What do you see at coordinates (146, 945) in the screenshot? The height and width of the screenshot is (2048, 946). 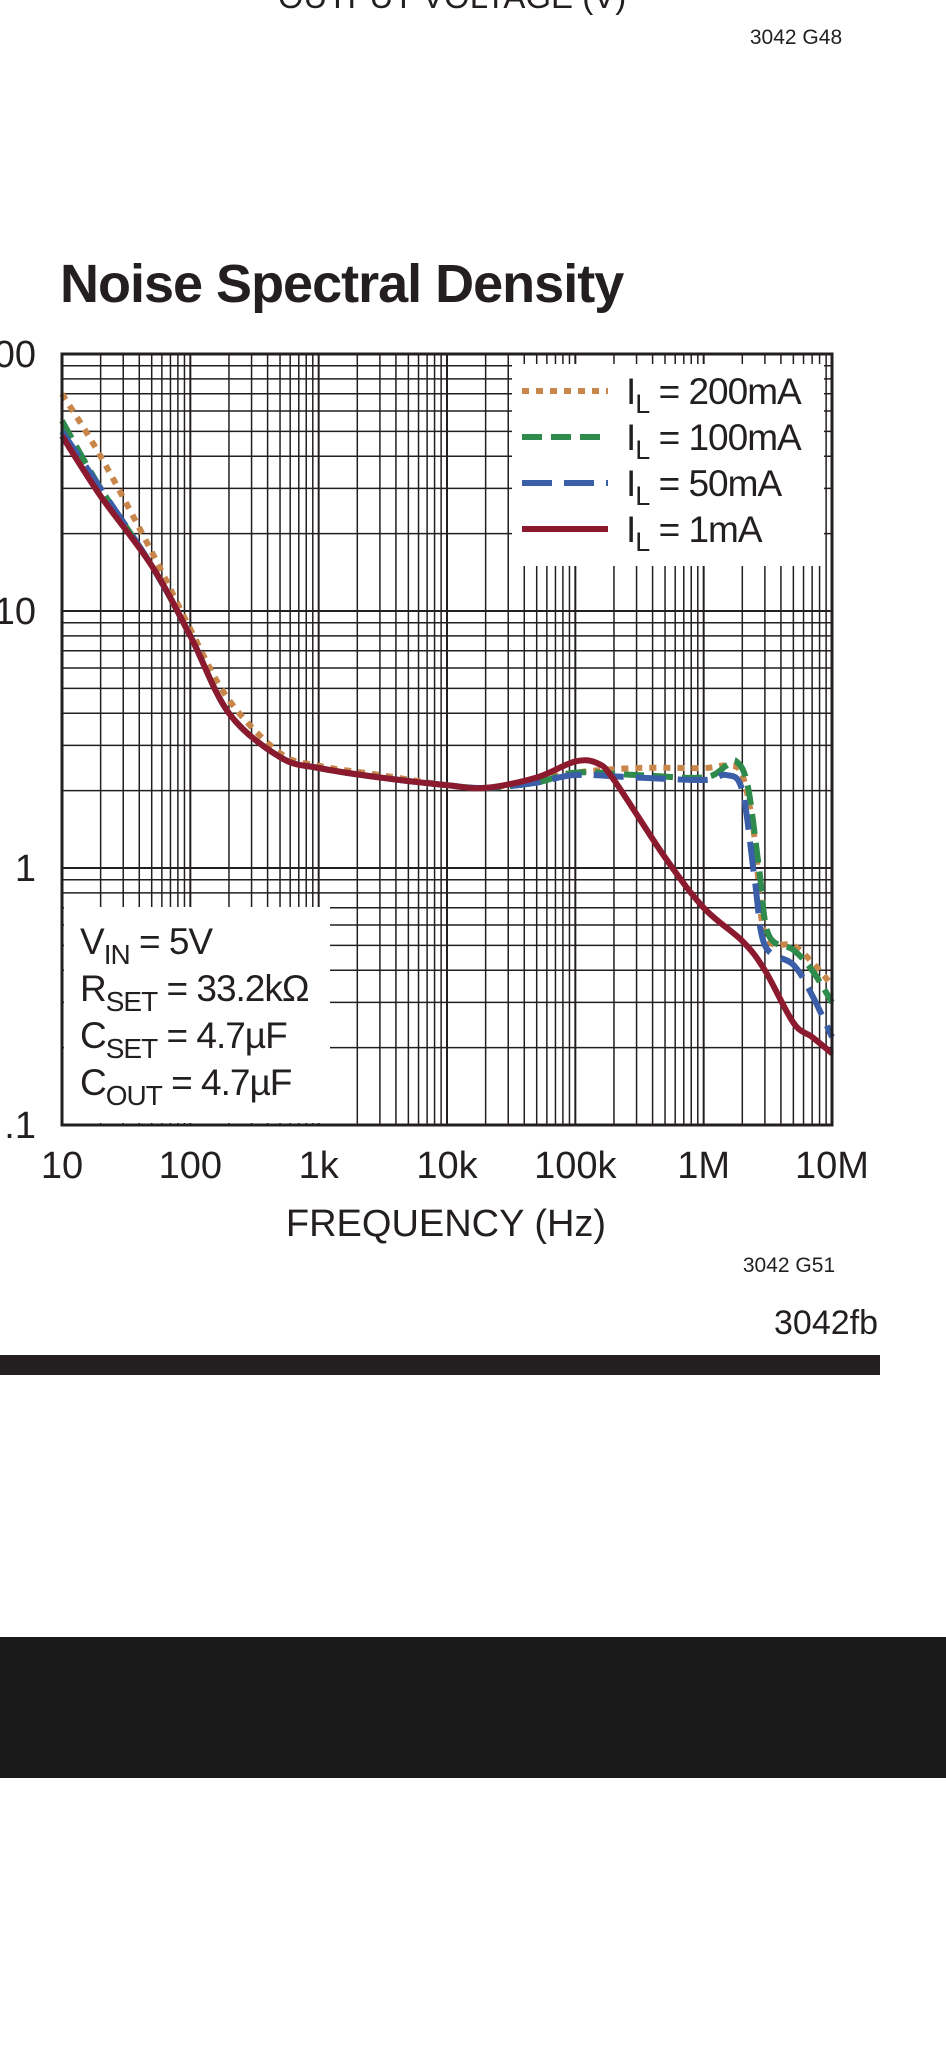 I see `condition-line-1: VIN = 5V` at bounding box center [146, 945].